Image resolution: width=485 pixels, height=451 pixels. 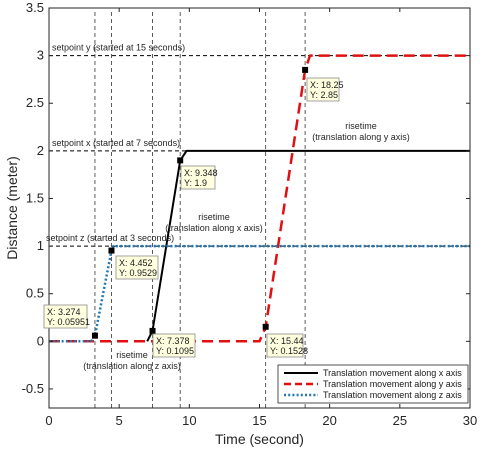 What do you see at coordinates (173, 341) in the screenshot?
I see `datatip-x-value: X: 7.378` at bounding box center [173, 341].